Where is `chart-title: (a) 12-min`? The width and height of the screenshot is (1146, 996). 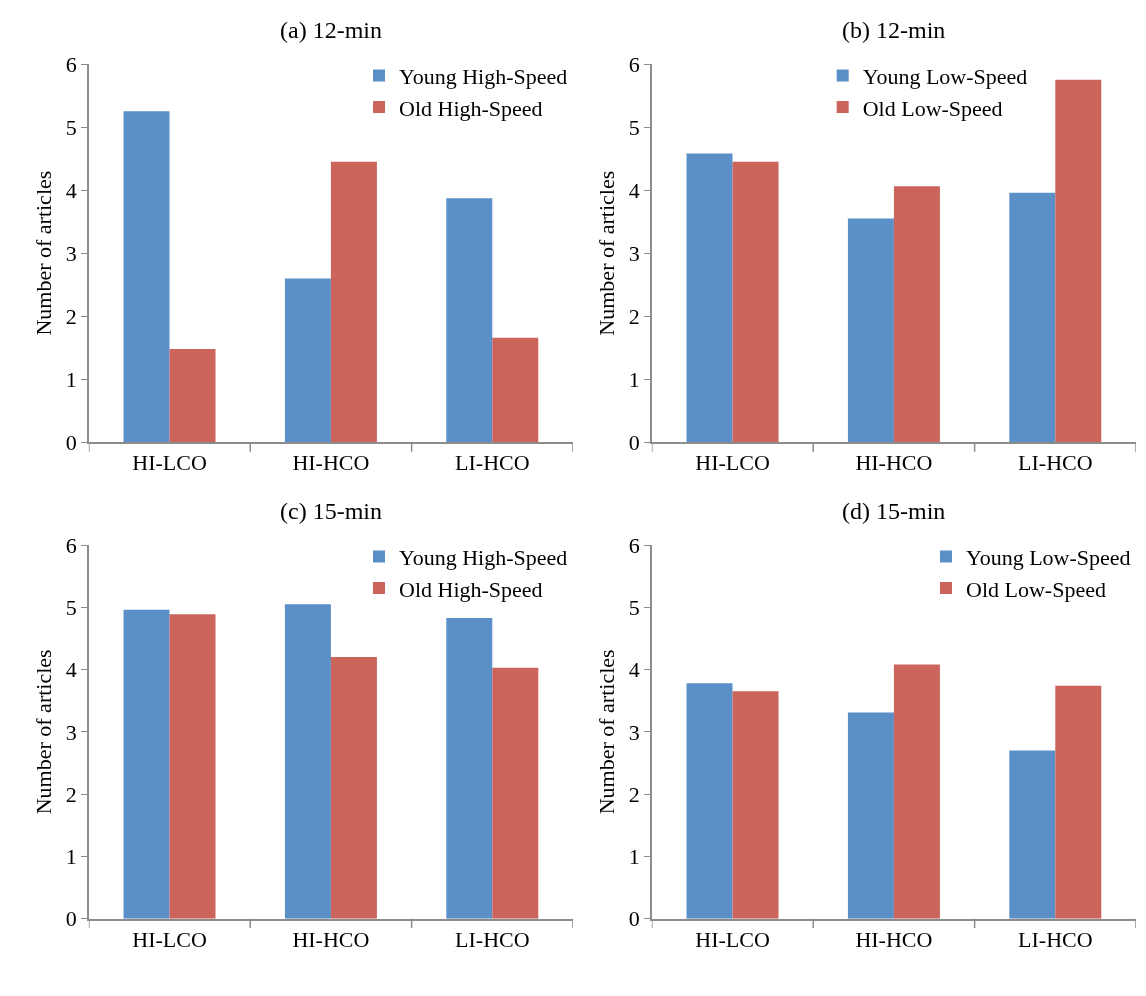
chart-title: (a) 12-min is located at coordinates (331, 30).